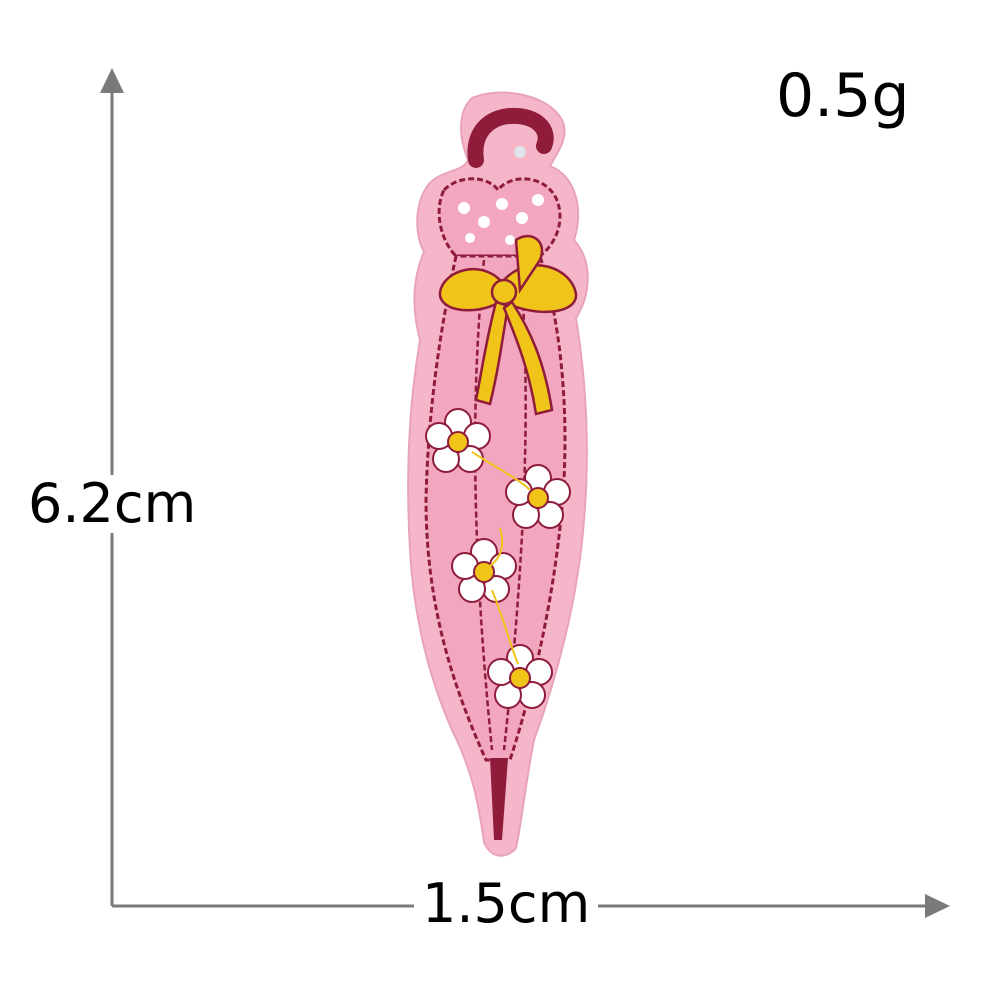 This screenshot has width=1000, height=1000. I want to click on height-label: 6.2cm, so click(112, 503).